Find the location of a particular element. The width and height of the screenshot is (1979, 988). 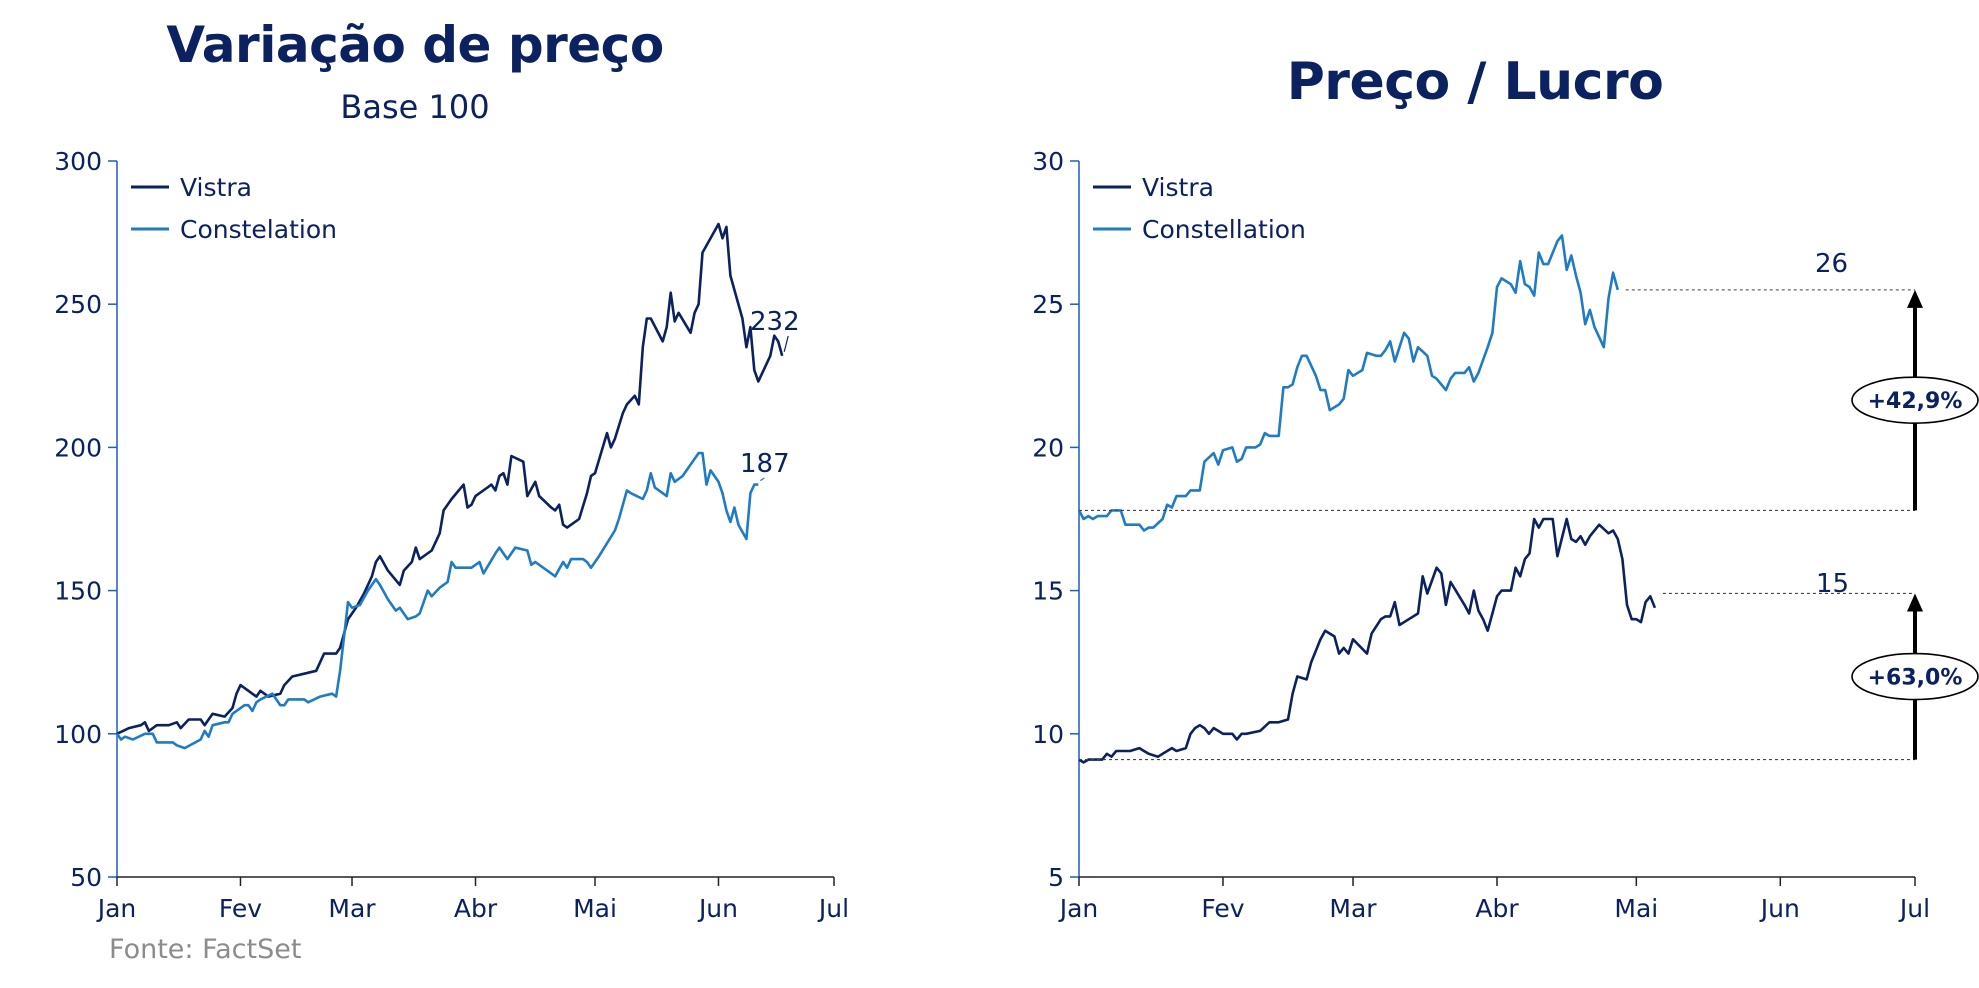

y-tick-label: 50 is located at coordinates (86, 877).